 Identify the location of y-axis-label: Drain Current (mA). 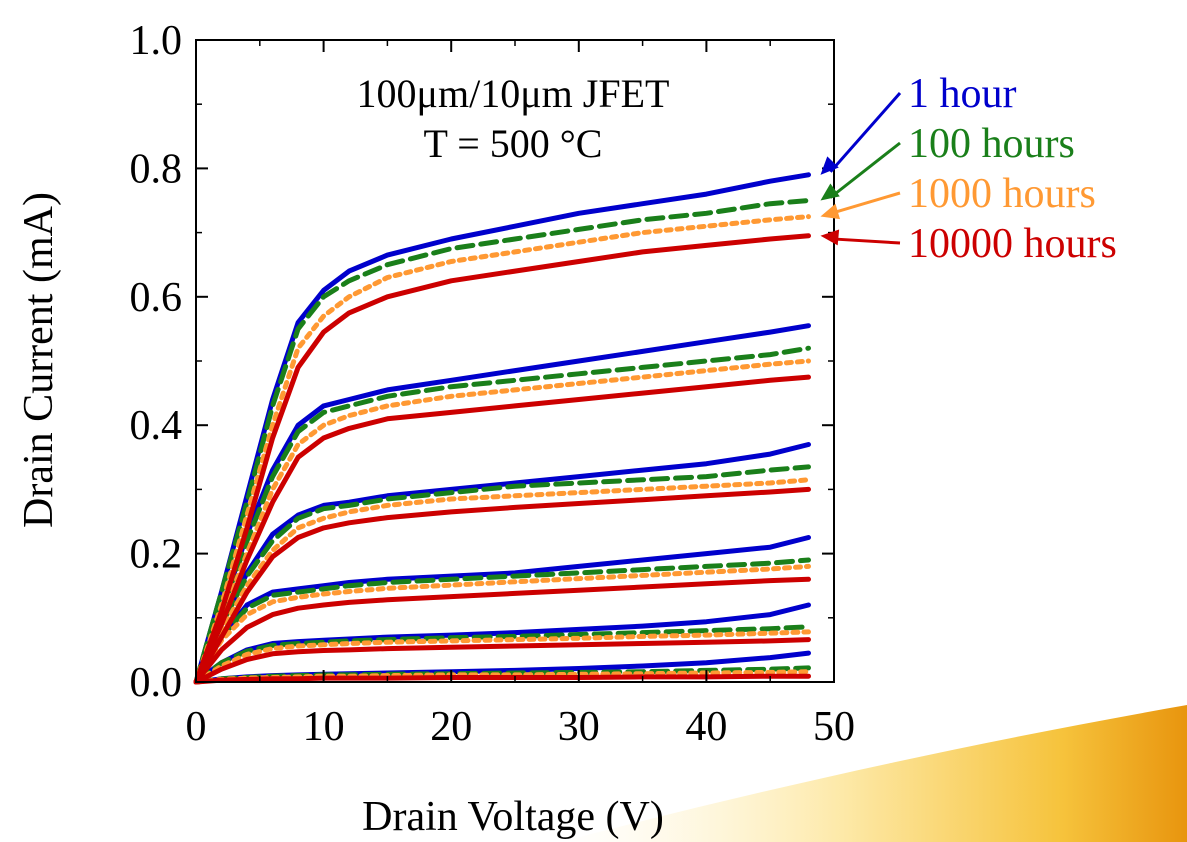
(39, 360).